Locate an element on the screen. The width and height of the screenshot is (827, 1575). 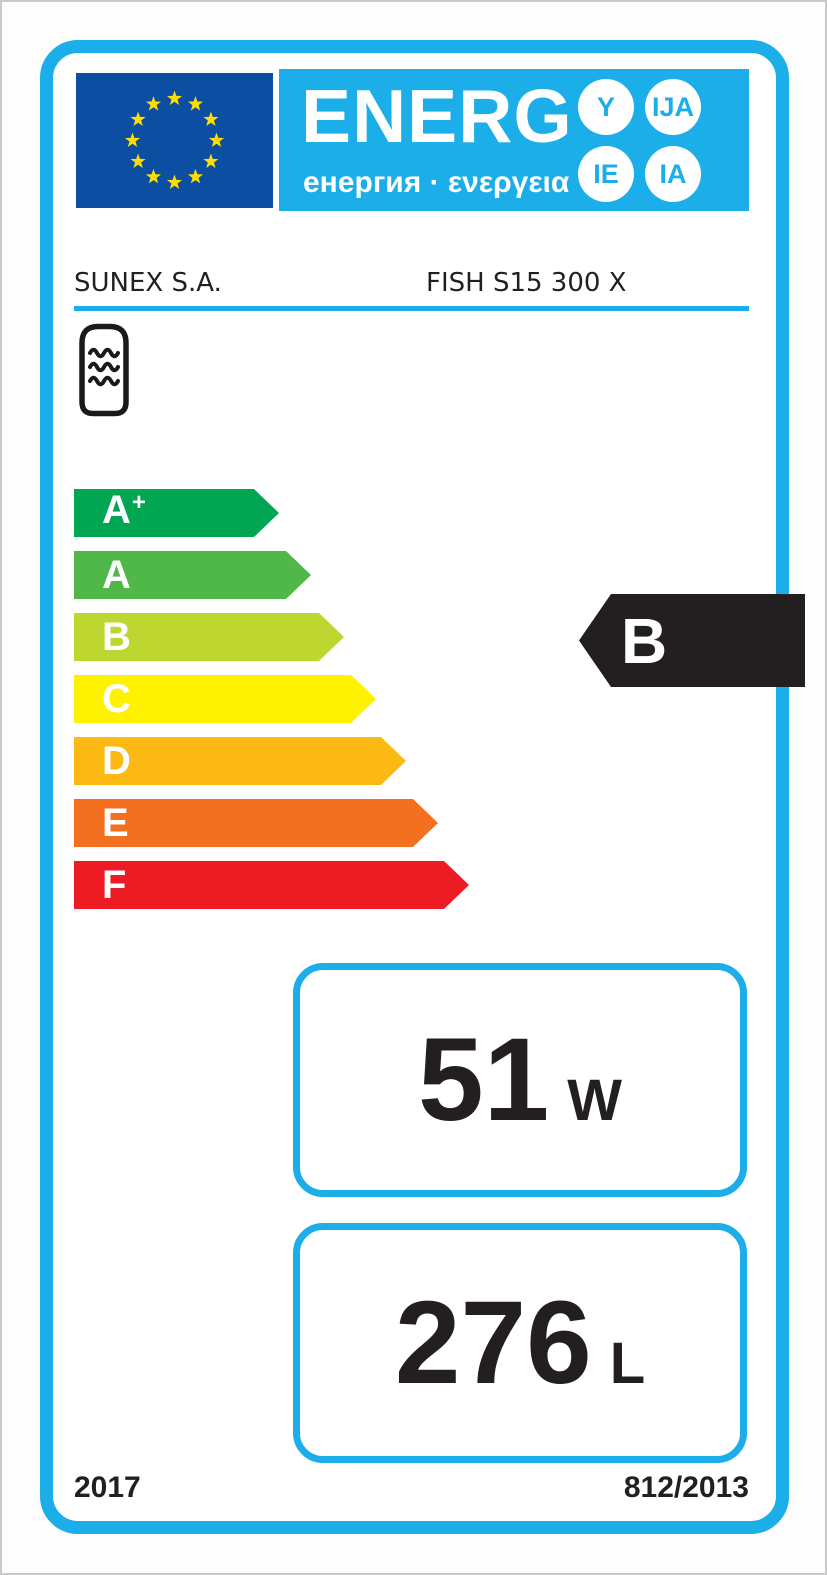
class-arrow-e: E is located at coordinates (256, 823).